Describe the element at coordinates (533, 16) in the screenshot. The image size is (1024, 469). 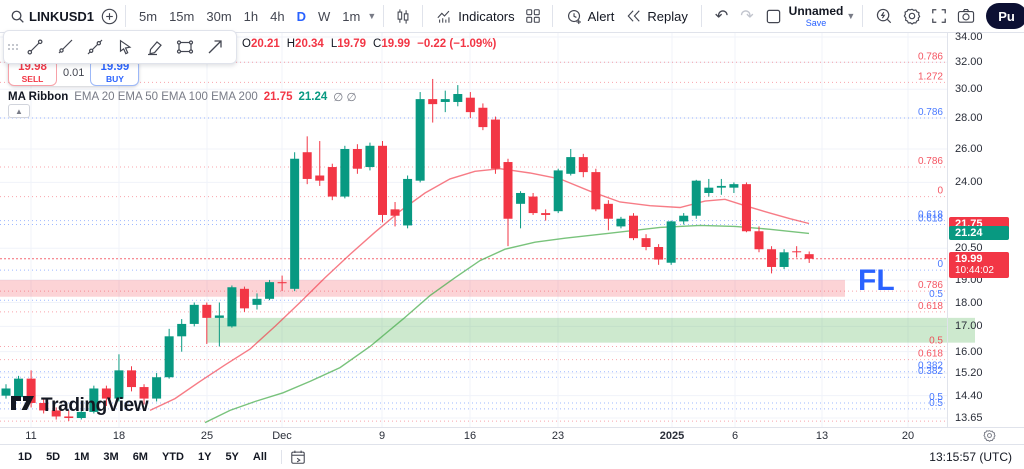
I see `indicator-templates-icon` at that location.